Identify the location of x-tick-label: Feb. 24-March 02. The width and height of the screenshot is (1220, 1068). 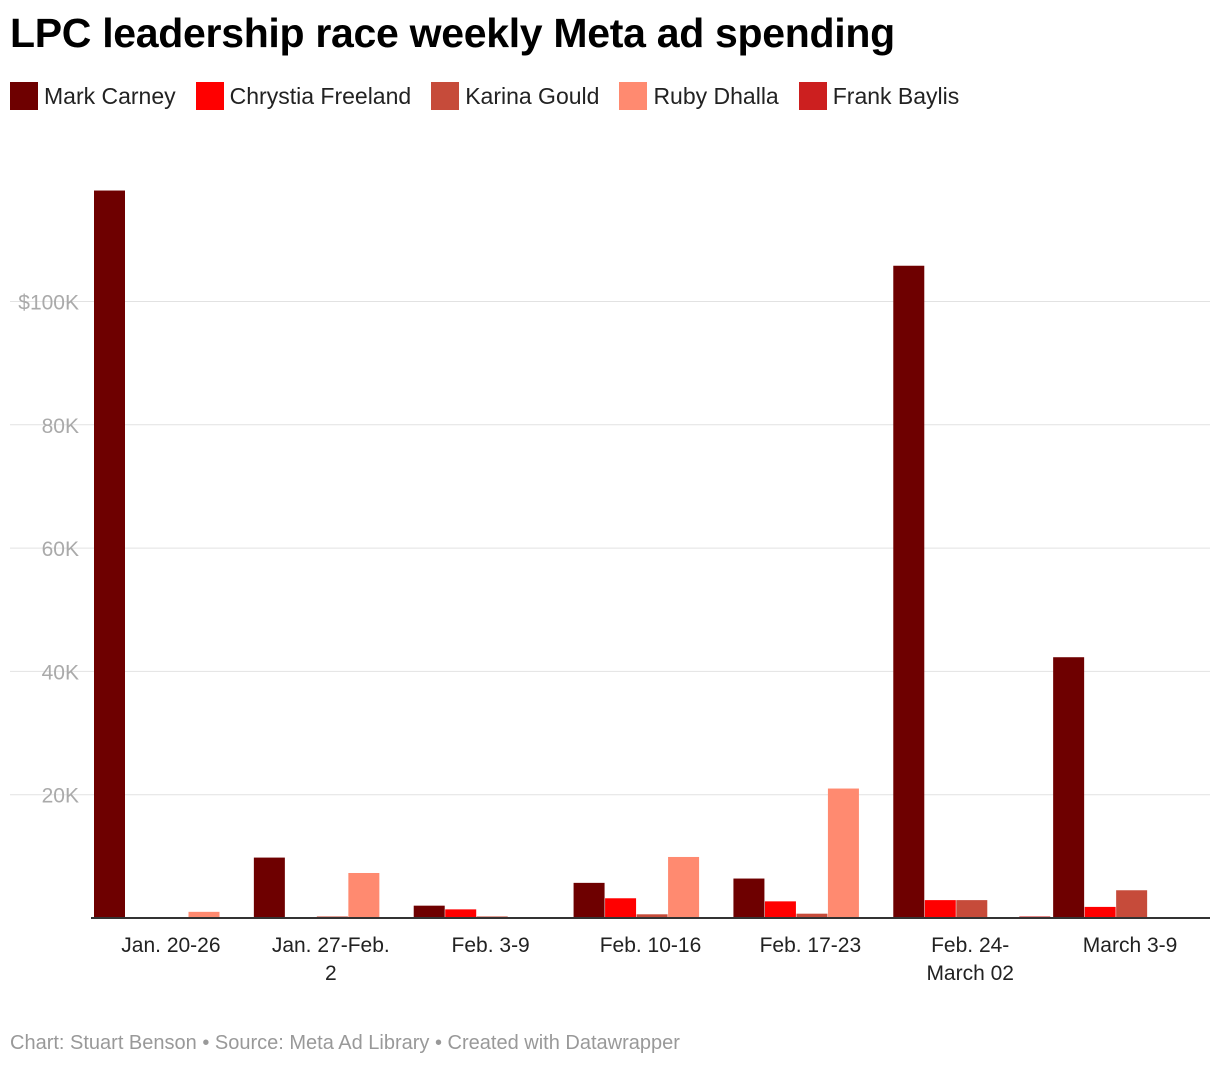
(970, 959).